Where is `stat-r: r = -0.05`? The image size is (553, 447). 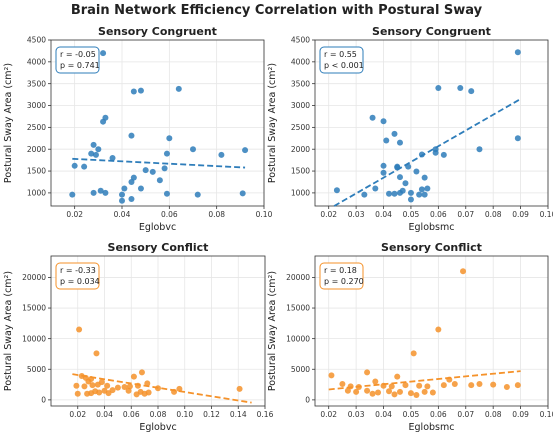
stat-r: r = -0.05 is located at coordinates (78, 54).